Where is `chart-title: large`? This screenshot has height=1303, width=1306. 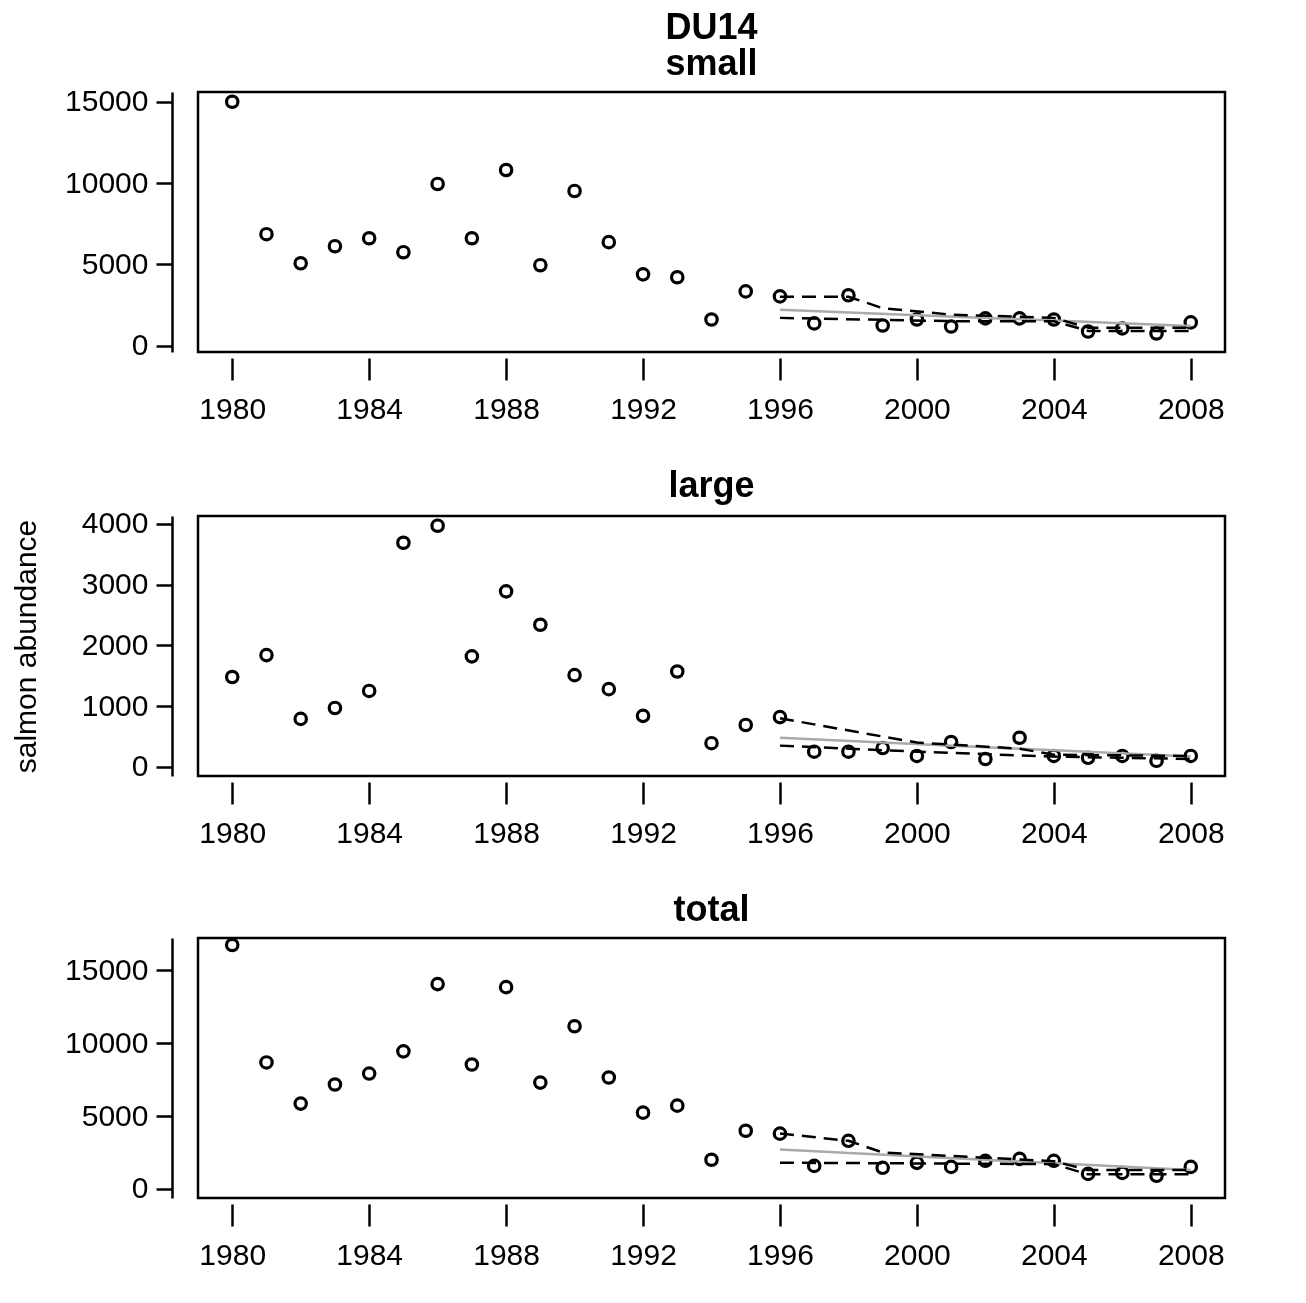 chart-title: large is located at coordinates (711, 484).